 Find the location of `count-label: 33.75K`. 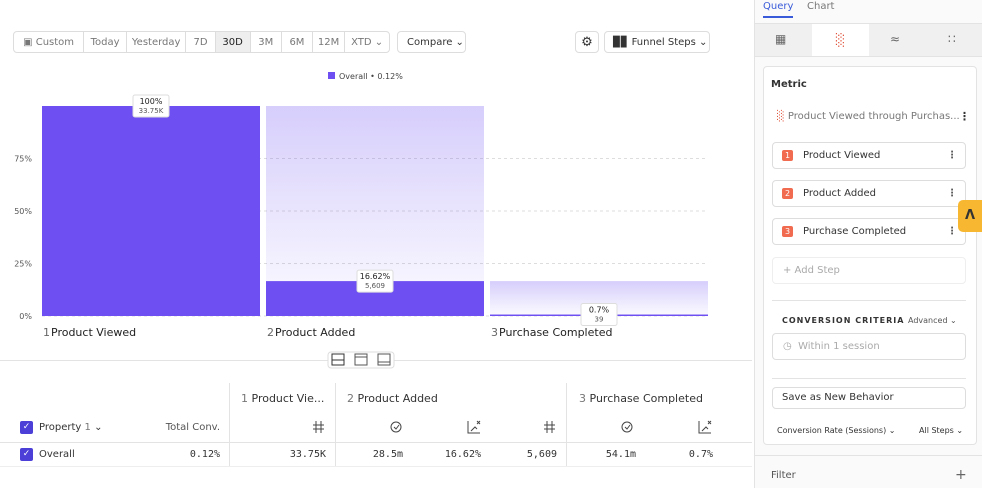

count-label: 33.75K is located at coordinates (151, 111).